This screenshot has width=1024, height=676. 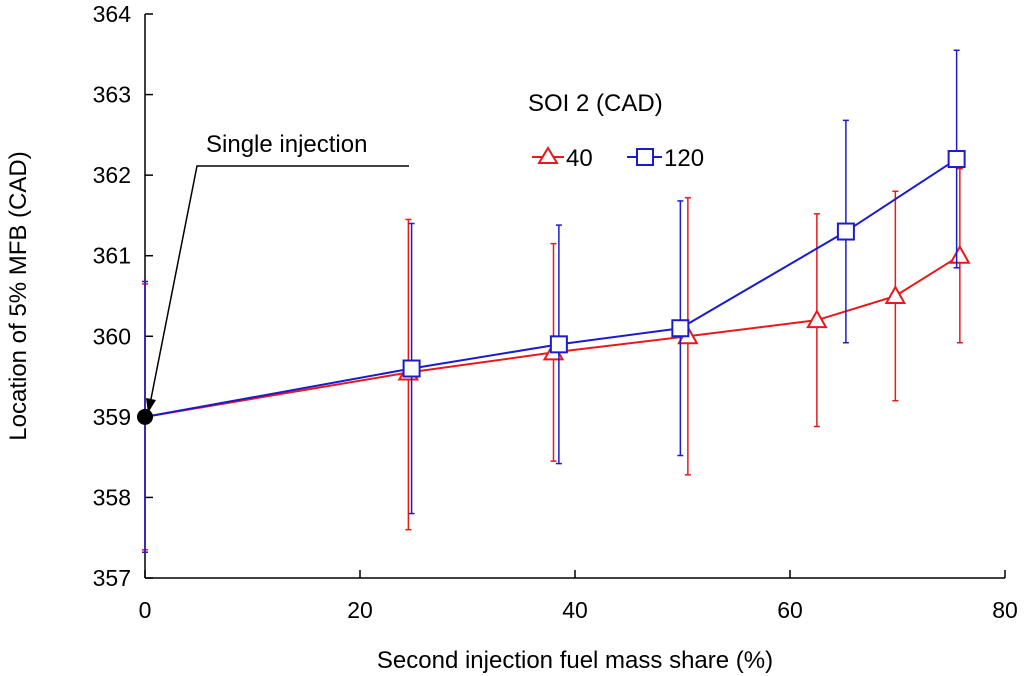 I want to click on annotation-text: Single injection, so click(x=286, y=144).